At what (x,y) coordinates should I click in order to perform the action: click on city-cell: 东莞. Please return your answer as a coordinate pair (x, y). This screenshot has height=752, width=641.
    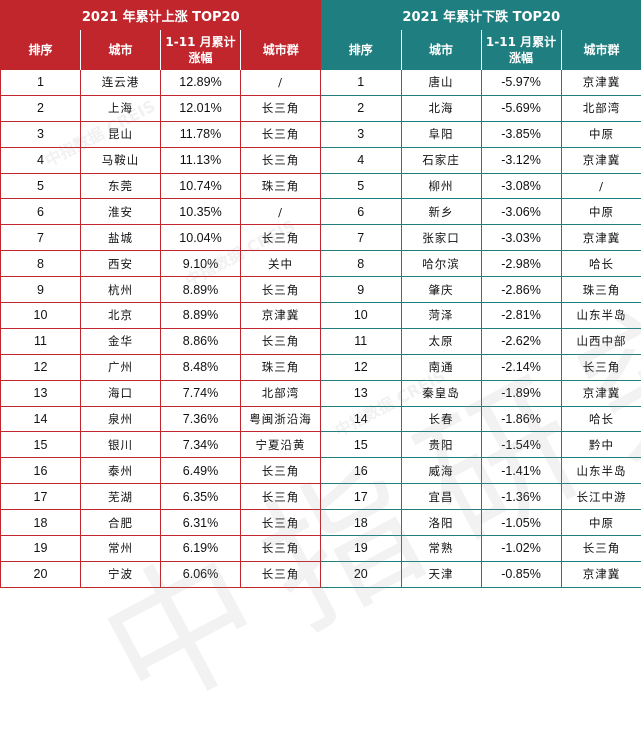
    Looking at the image, I should click on (120, 185).